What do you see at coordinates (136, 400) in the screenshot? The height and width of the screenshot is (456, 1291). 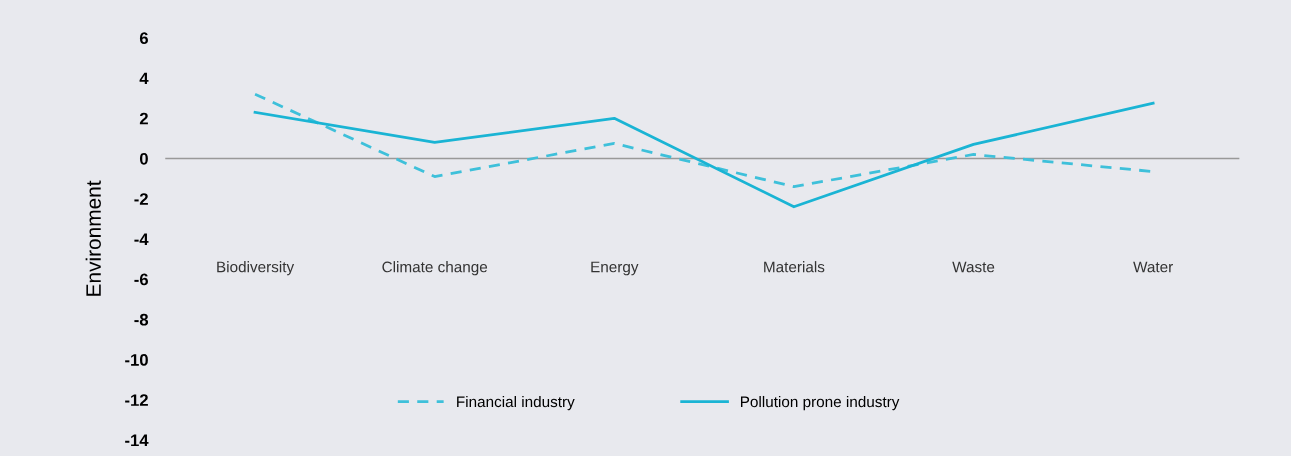 I see `y-tick-label: -12` at bounding box center [136, 400].